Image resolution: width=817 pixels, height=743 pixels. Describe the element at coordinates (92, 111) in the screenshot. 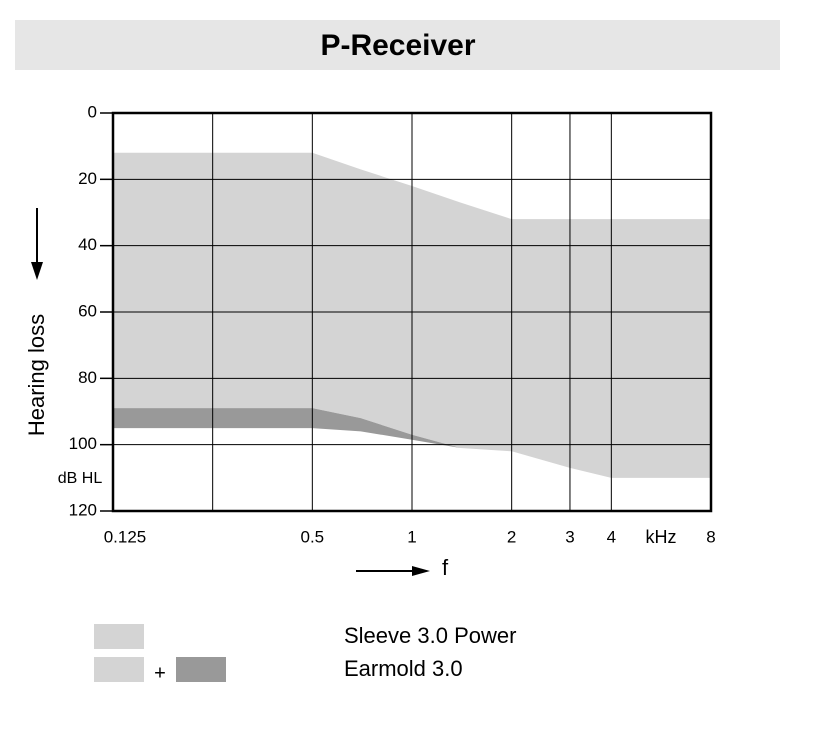

I see `y-tick-label: 0` at that location.